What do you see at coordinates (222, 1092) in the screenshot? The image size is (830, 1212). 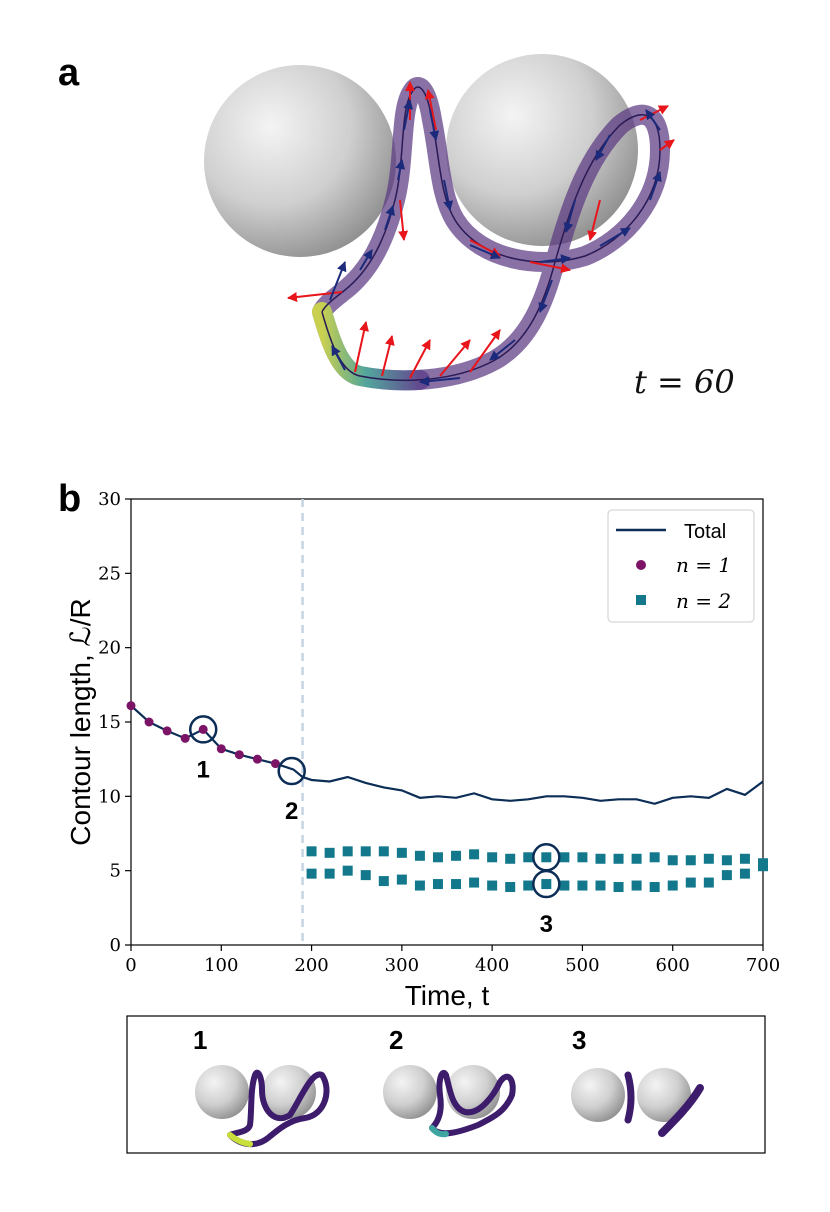 I see `snapshot-1-sphere-left` at bounding box center [222, 1092].